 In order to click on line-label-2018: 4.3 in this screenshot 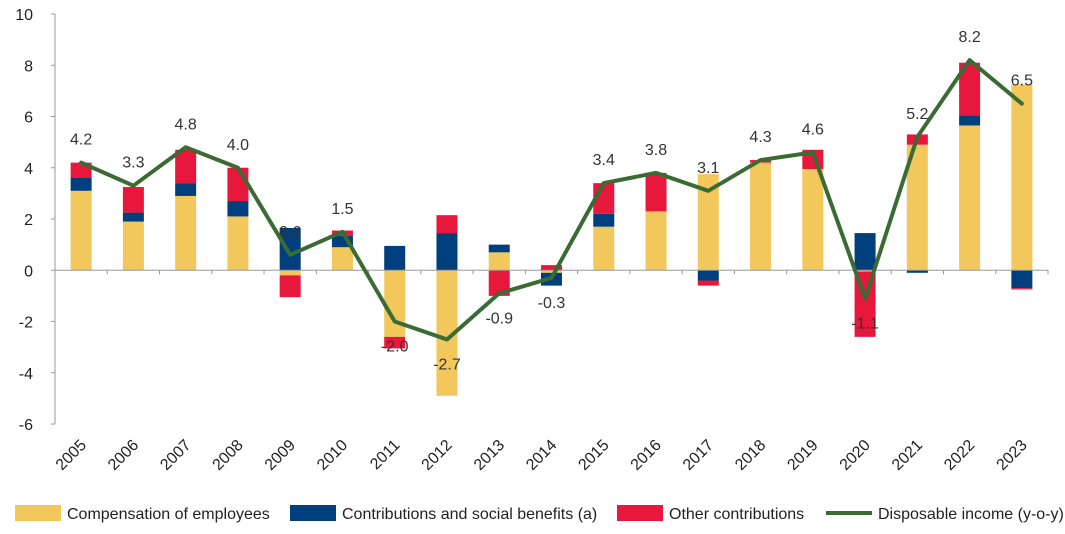, I will do `click(760, 137)`.